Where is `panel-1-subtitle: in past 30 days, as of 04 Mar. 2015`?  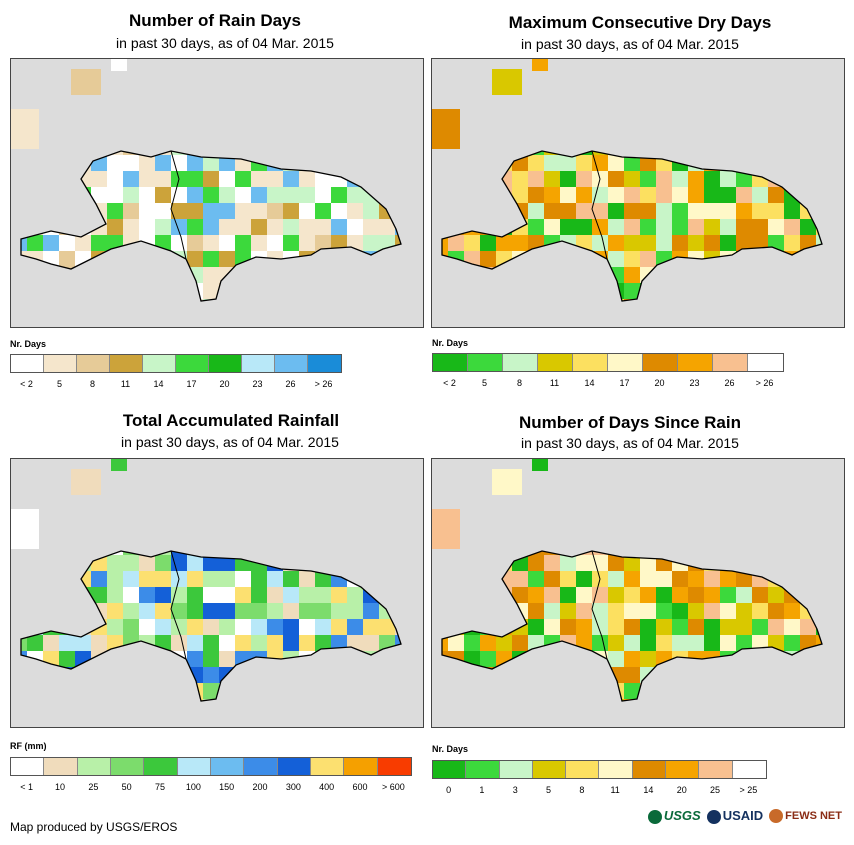
panel-1-subtitle: in past 30 days, as of 04 Mar. 2015 is located at coordinates (225, 43).